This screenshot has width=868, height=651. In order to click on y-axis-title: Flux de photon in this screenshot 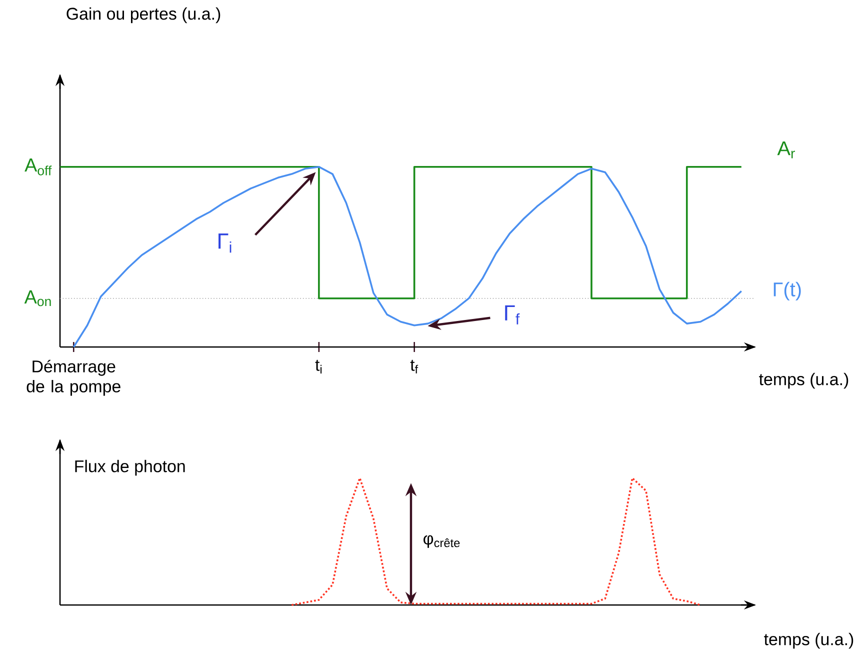, I will do `click(130, 468)`.